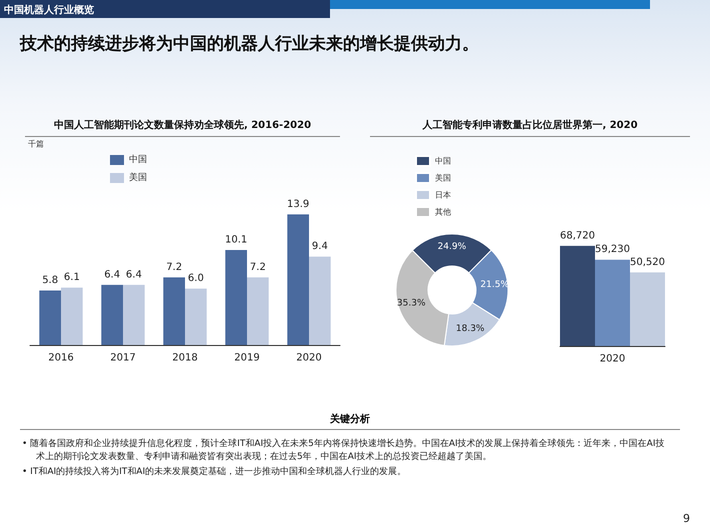 This screenshot has height=532, width=710. Describe the element at coordinates (249, 44) in the screenshot. I see `text: 技术的持续进步将为中国的机器人行业未来的增长提供动力。` at that location.